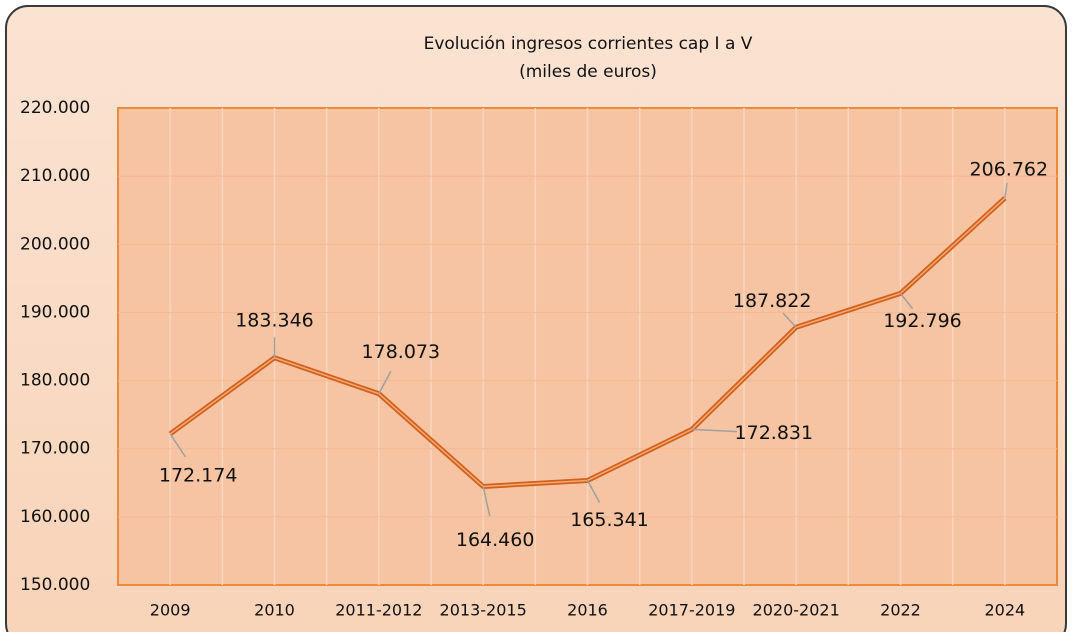  What do you see at coordinates (900, 610) in the screenshot?
I see `x-tick-label: 2022` at bounding box center [900, 610].